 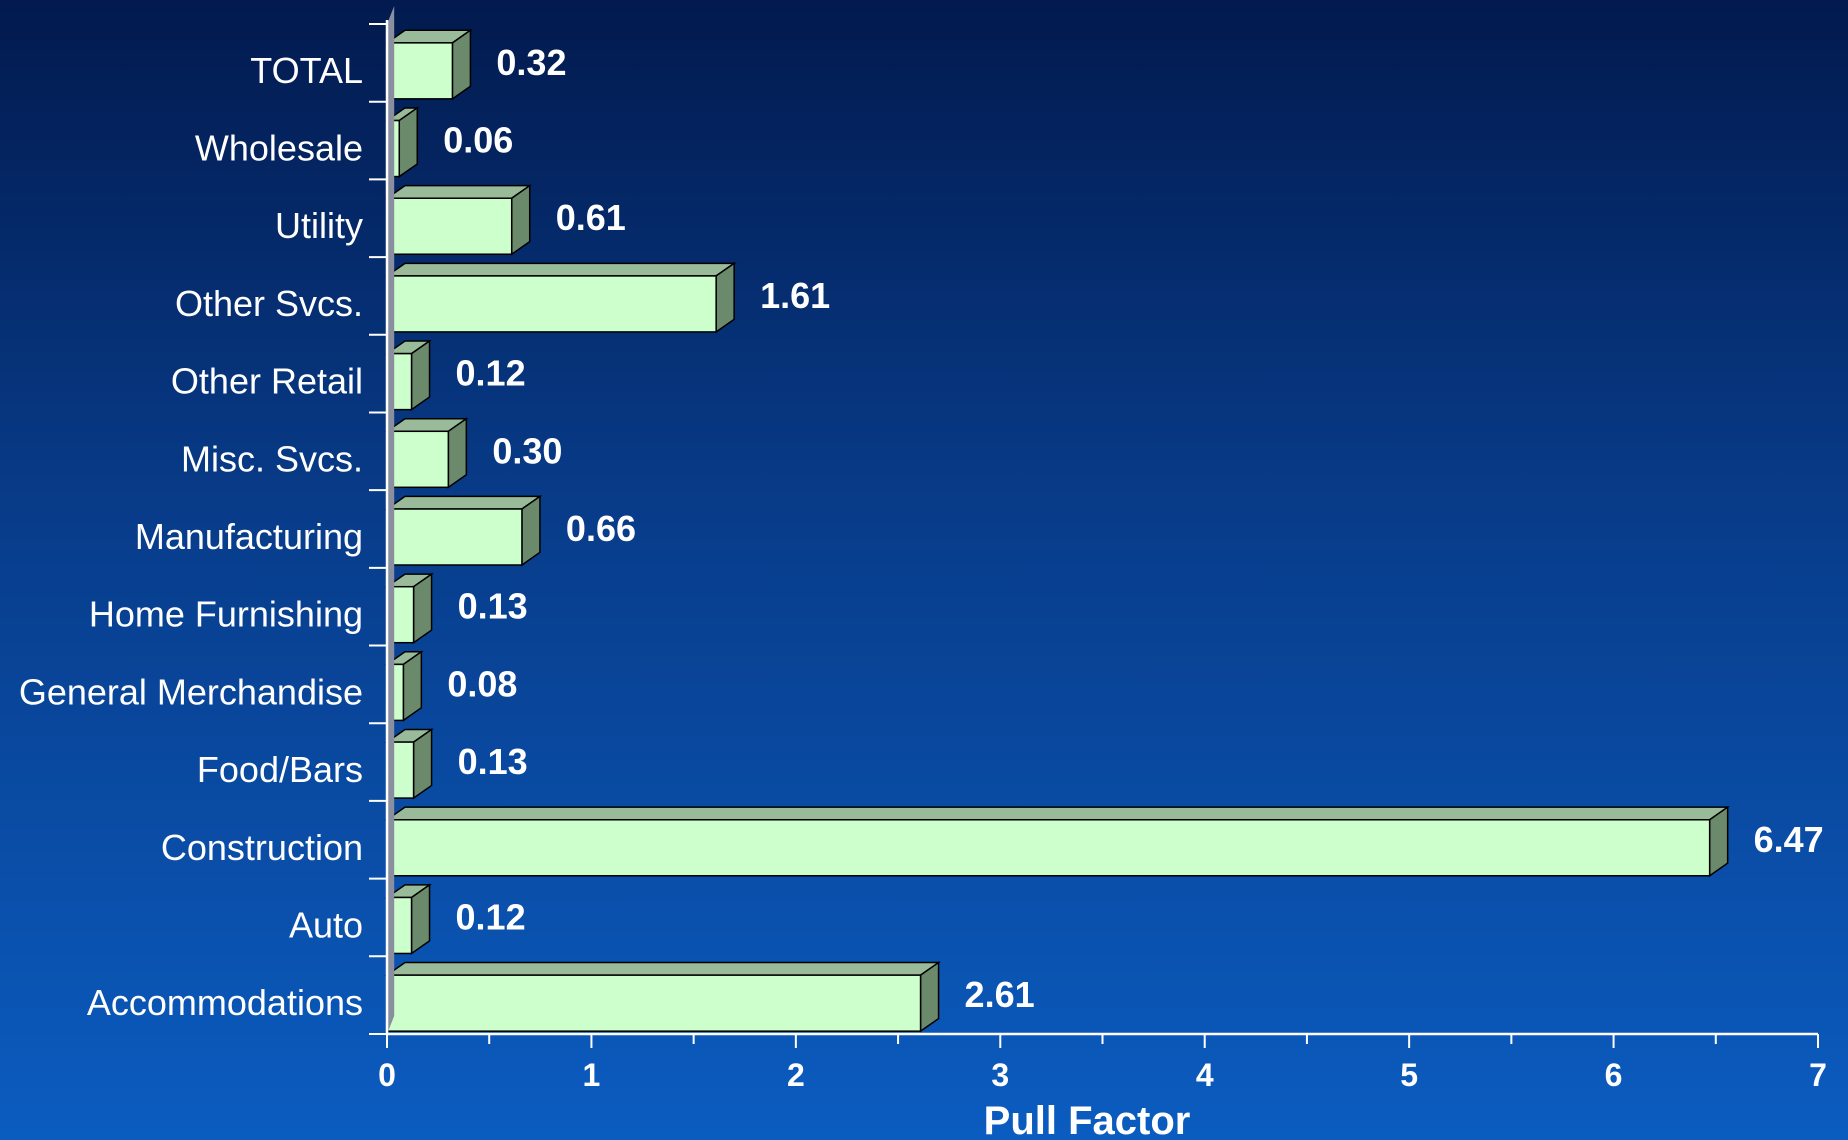 I want to click on category-label: TOTAL, so click(x=306, y=70).